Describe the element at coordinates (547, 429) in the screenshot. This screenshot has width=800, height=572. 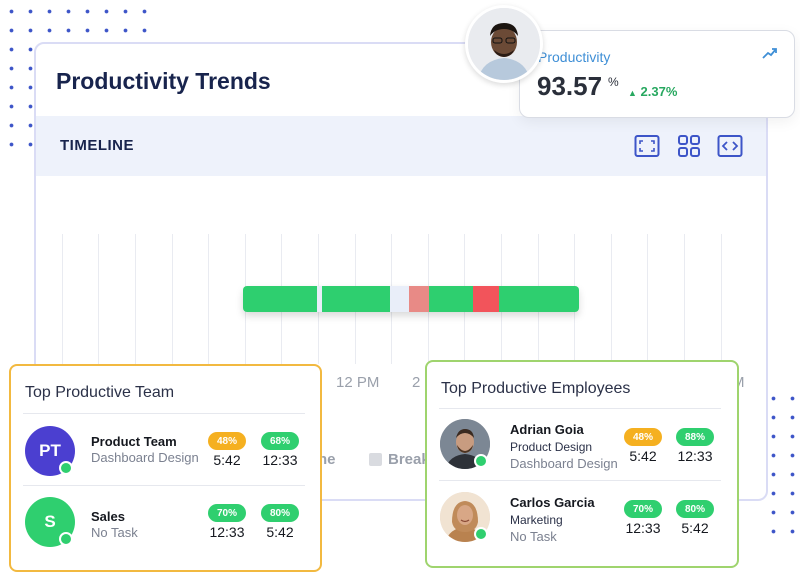
I see `employee-name: Adrian Goia` at that location.